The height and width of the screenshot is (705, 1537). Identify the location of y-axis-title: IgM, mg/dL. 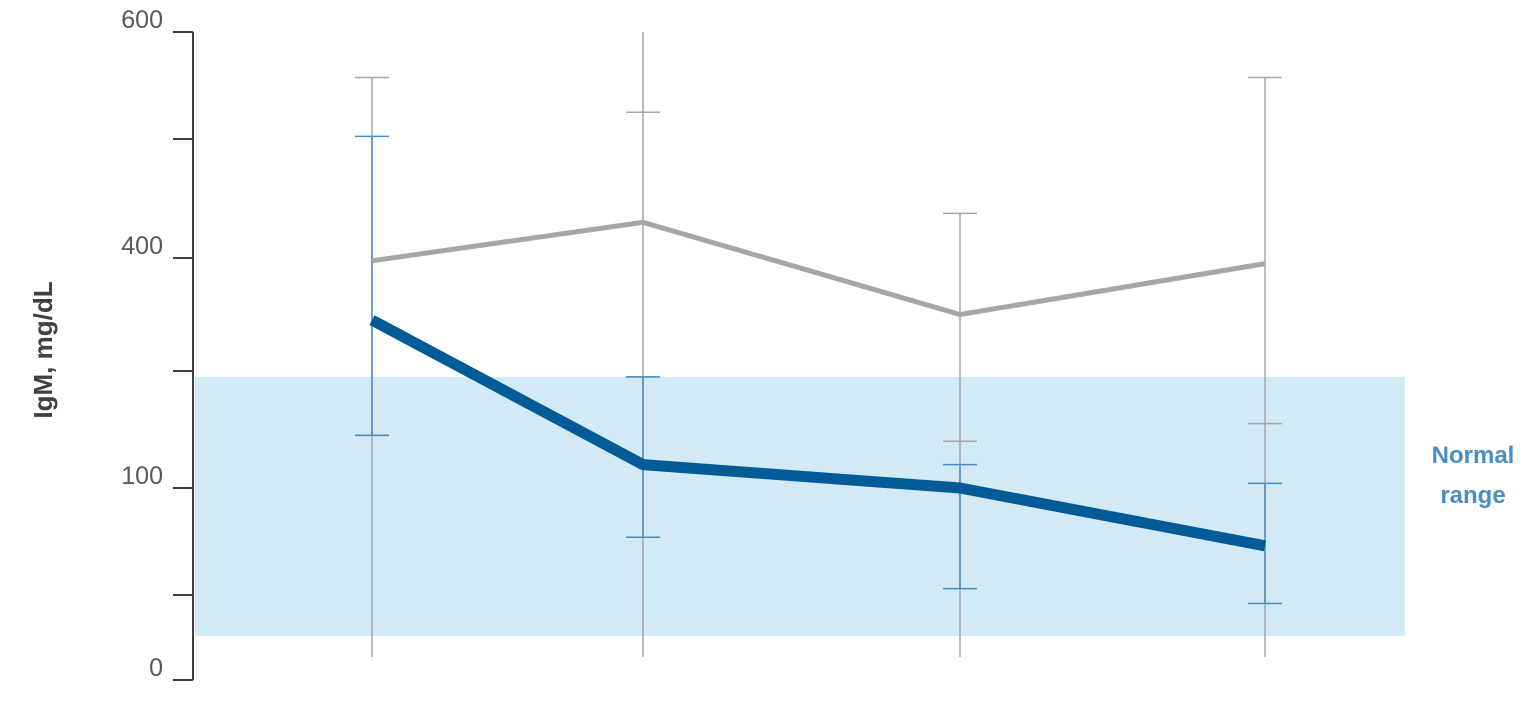
(43, 349).